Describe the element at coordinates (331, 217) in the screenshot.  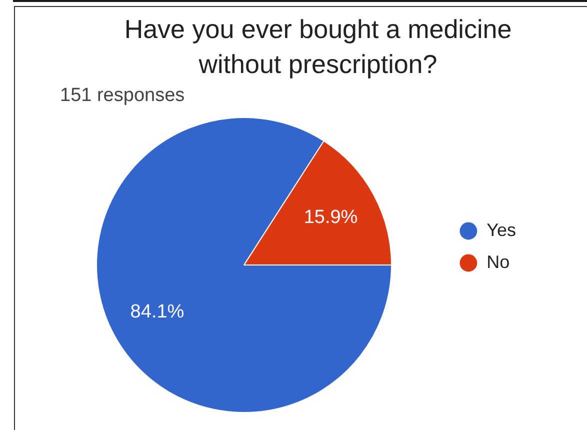
I see `data-label: 15.9%` at that location.